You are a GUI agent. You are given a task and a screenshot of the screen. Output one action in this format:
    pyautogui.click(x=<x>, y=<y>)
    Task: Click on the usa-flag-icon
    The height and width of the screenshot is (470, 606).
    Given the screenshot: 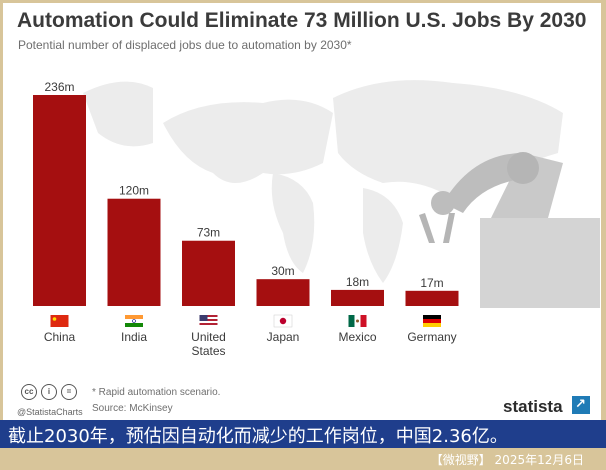 What is the action you would take?
    pyautogui.click(x=208, y=321)
    